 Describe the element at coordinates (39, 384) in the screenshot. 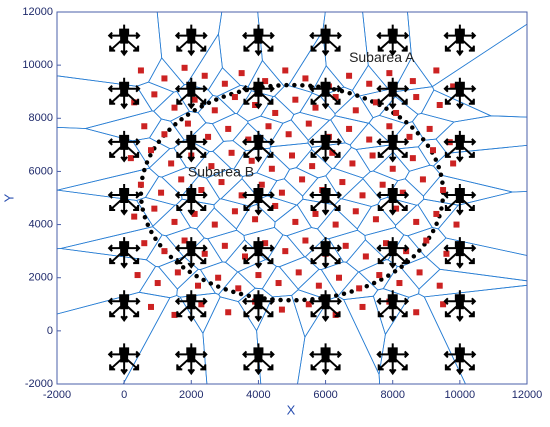

I see `y-tick-label: -2000` at that location.